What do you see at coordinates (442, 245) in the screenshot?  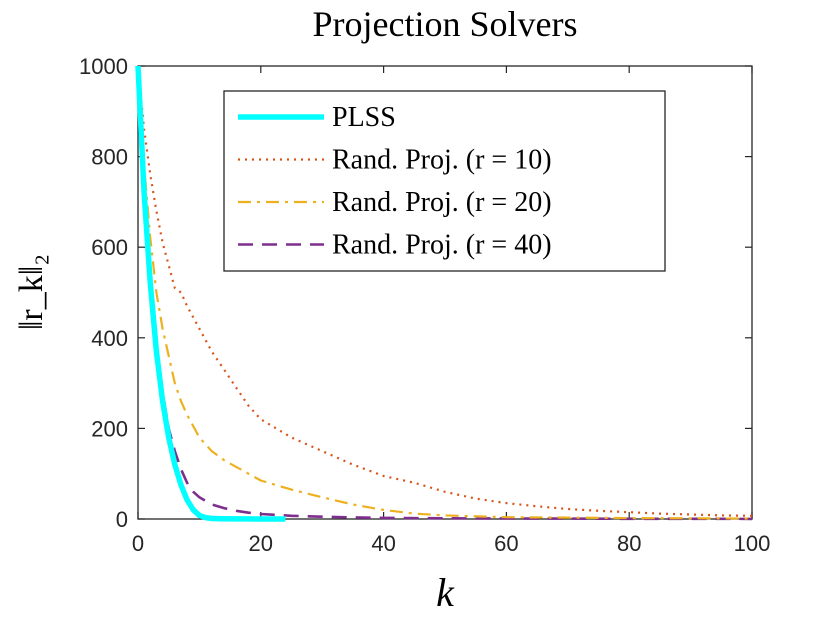 I see `legend-label: Rand. Proj. (r = 40)` at bounding box center [442, 245].